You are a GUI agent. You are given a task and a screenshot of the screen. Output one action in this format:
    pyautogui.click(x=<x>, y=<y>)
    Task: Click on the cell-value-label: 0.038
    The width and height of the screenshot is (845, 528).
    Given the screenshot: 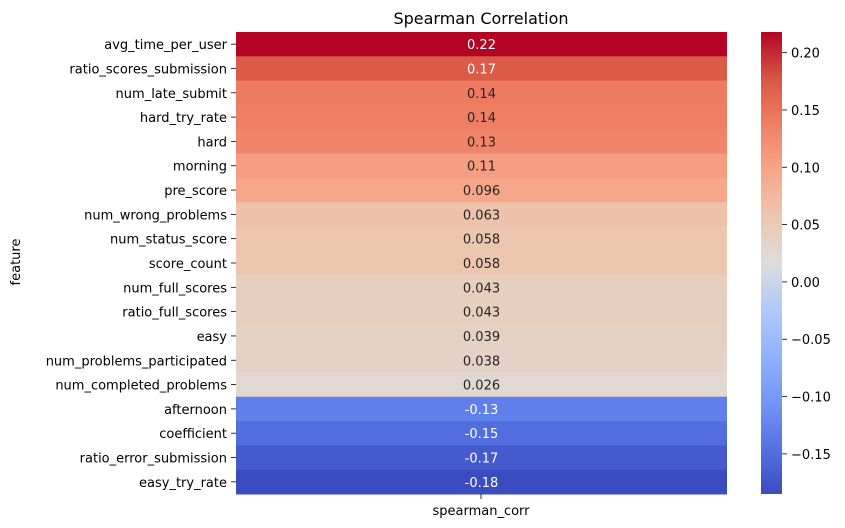 What is the action you would take?
    pyautogui.click(x=481, y=361)
    